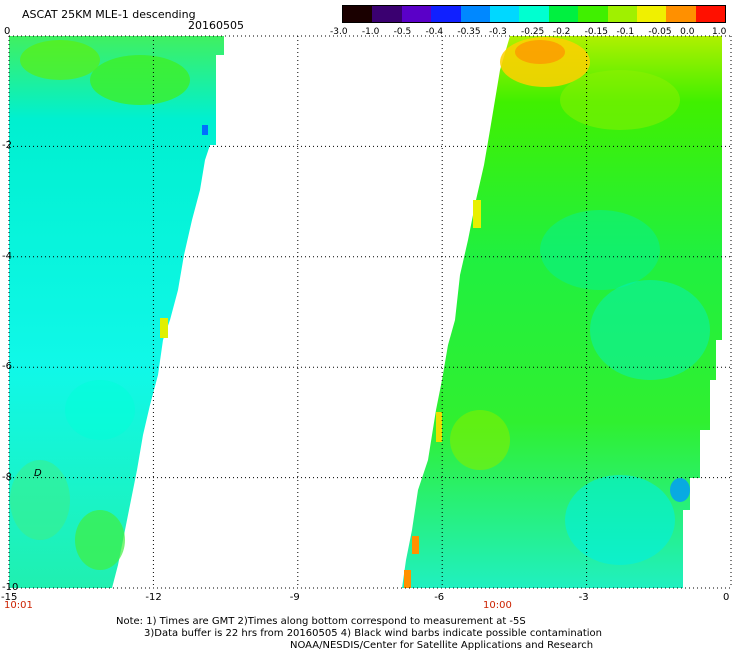 Image resolution: width=740 pixels, height=651 pixels. What do you see at coordinates (719, 32) in the screenshot?
I see `colorbar-label: 1.0` at bounding box center [719, 32].